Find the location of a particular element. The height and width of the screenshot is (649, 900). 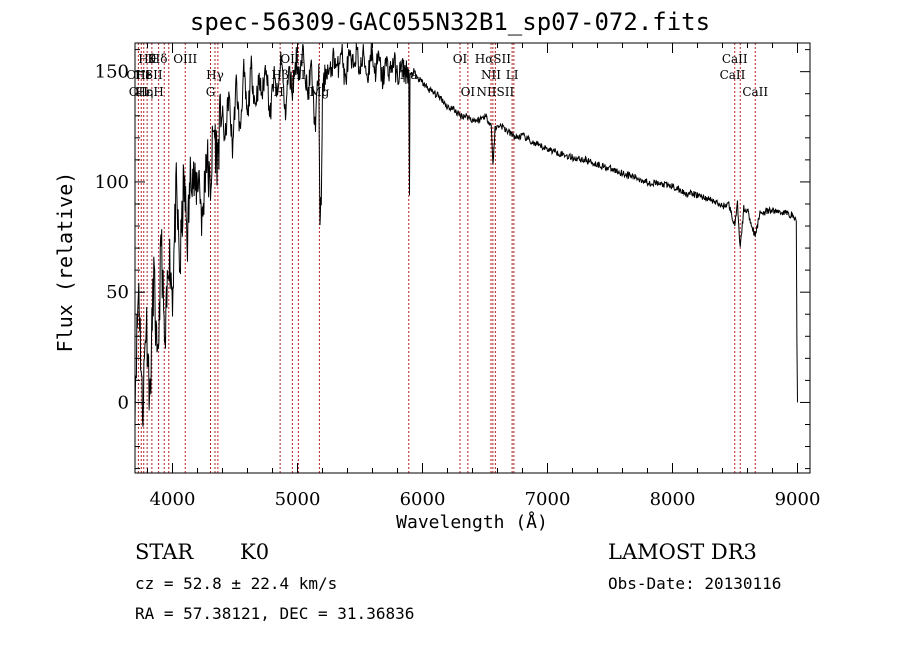

y-tick-label: 150 is located at coordinates (112, 72).